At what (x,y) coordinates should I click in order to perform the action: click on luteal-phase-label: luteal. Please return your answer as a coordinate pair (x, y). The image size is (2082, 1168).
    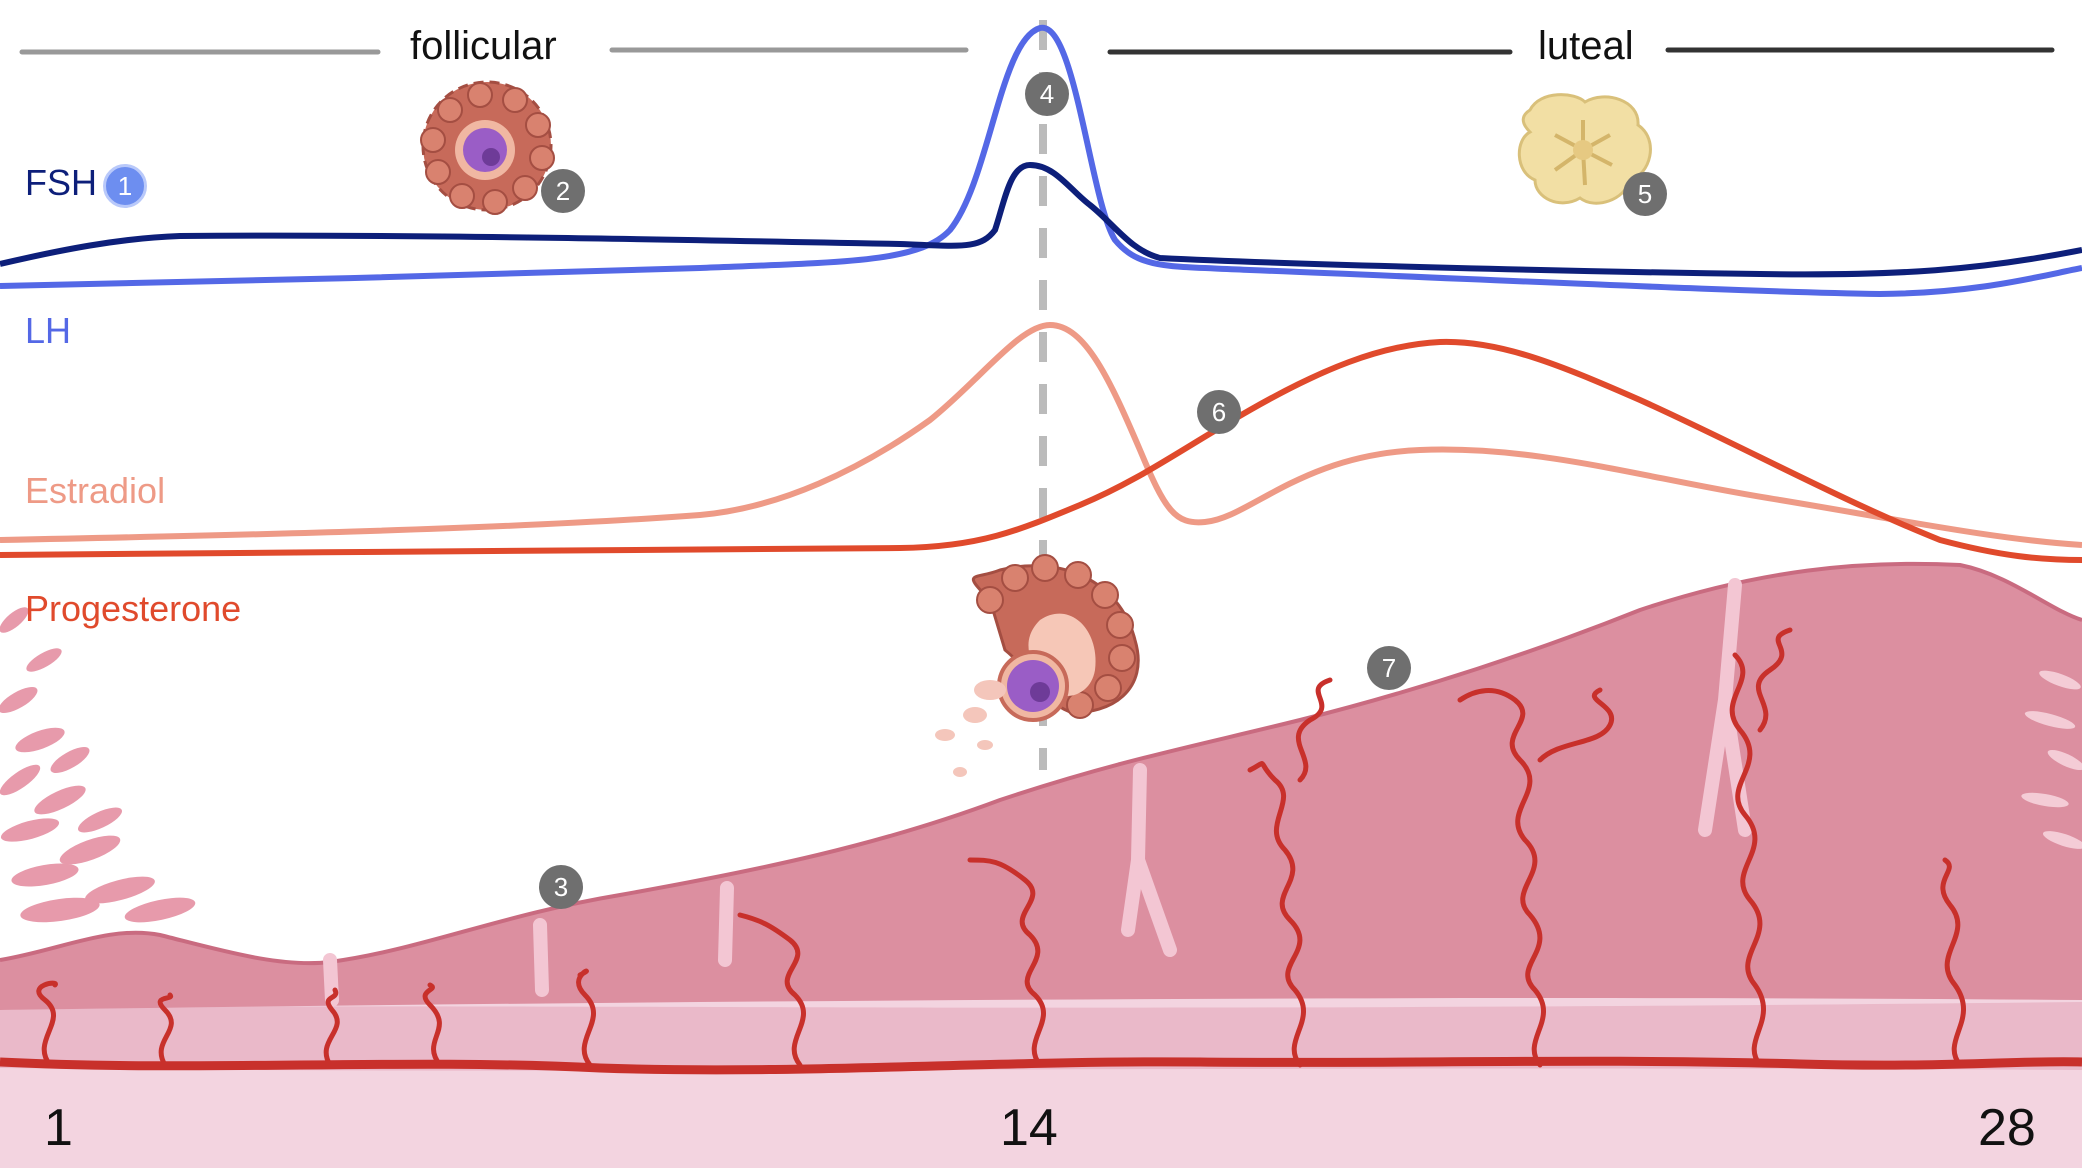
    Looking at the image, I should click on (1586, 46).